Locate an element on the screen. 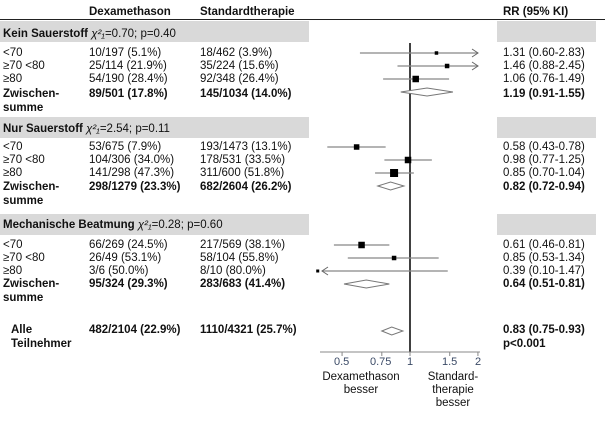  axis-tick-label: 0.5 is located at coordinates (342, 362).